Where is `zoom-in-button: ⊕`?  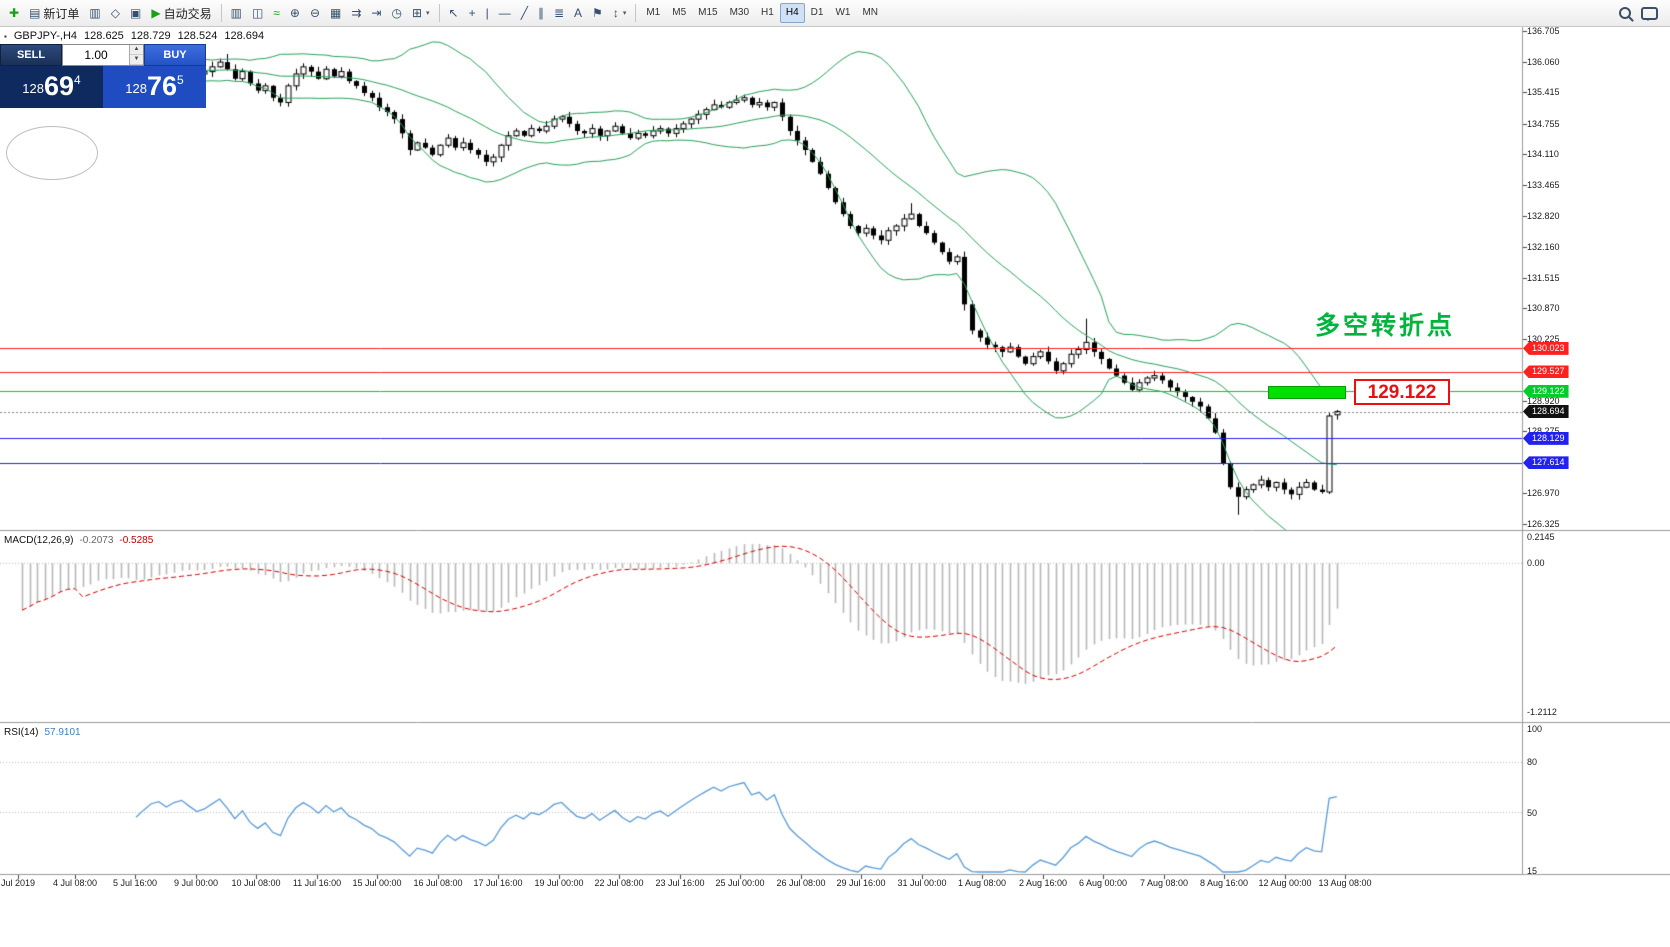 zoom-in-button: ⊕ is located at coordinates (295, 13).